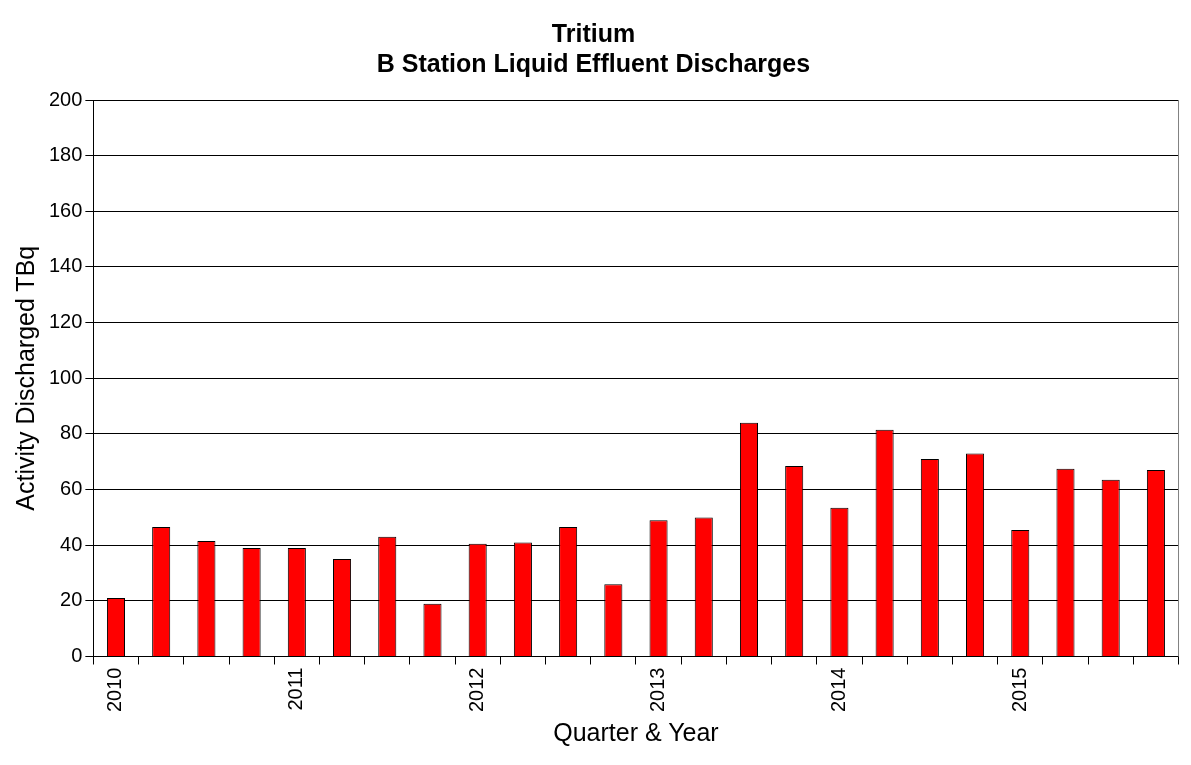 The height and width of the screenshot is (765, 1191). What do you see at coordinates (65, 98) in the screenshot?
I see `y-tick-label: 200` at bounding box center [65, 98].